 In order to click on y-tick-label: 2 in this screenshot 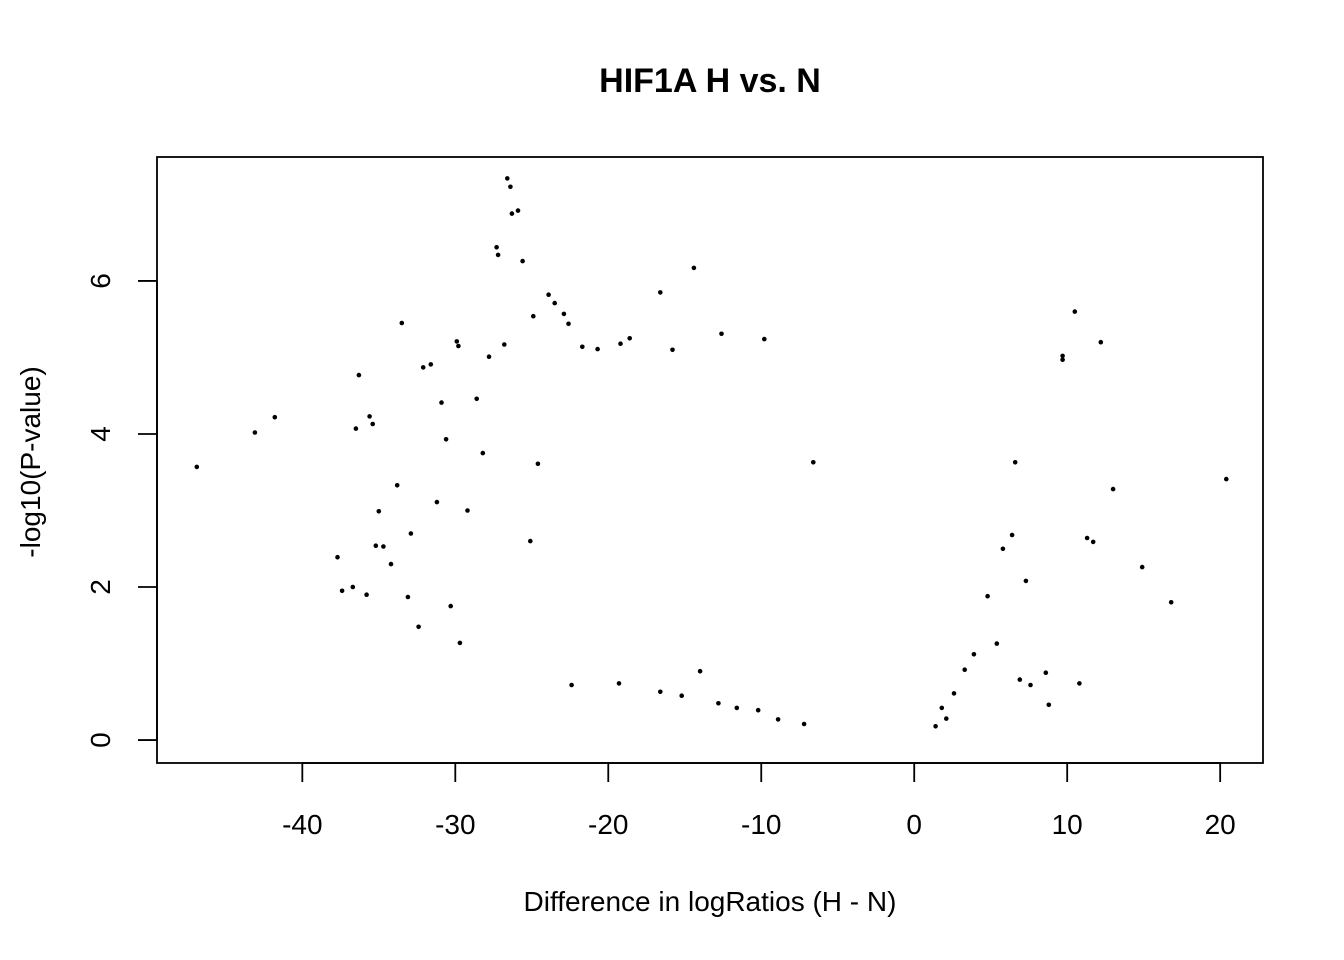, I will do `click(100, 587)`.